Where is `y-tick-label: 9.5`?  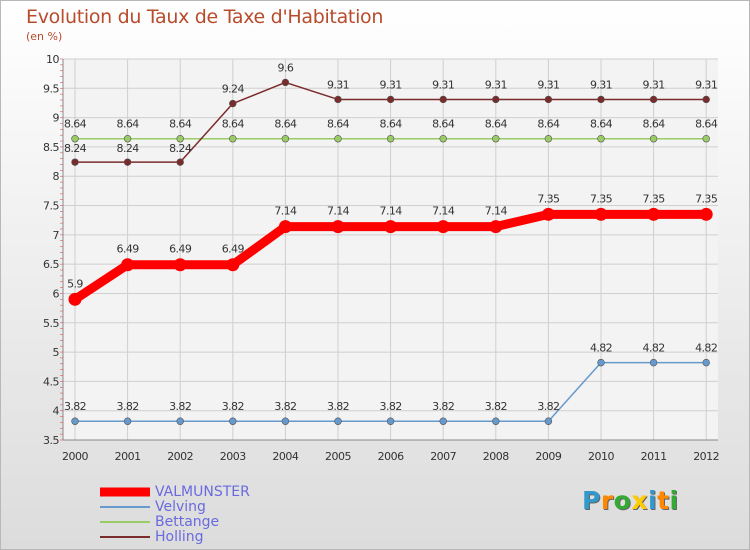
y-tick-label: 9.5 is located at coordinates (51, 88).